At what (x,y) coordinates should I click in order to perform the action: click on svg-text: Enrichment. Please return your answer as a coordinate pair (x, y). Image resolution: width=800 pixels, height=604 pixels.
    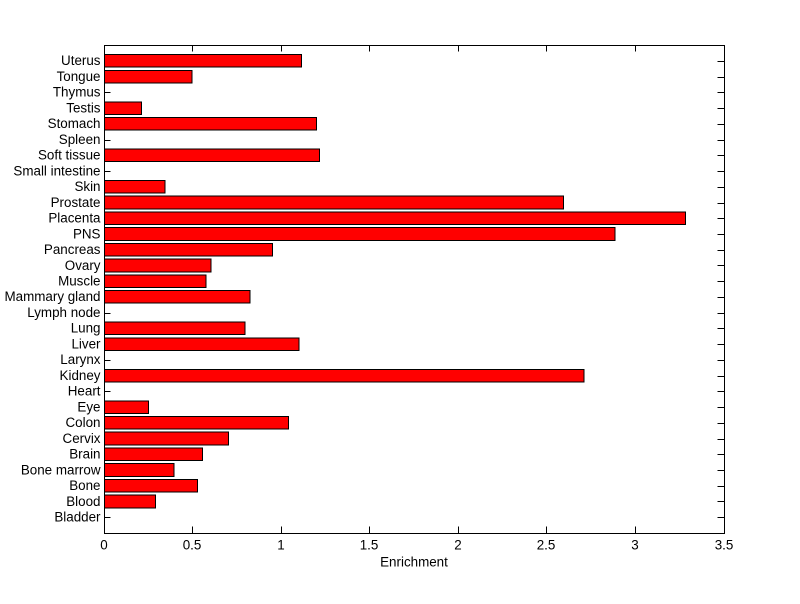
    Looking at the image, I should click on (414, 562).